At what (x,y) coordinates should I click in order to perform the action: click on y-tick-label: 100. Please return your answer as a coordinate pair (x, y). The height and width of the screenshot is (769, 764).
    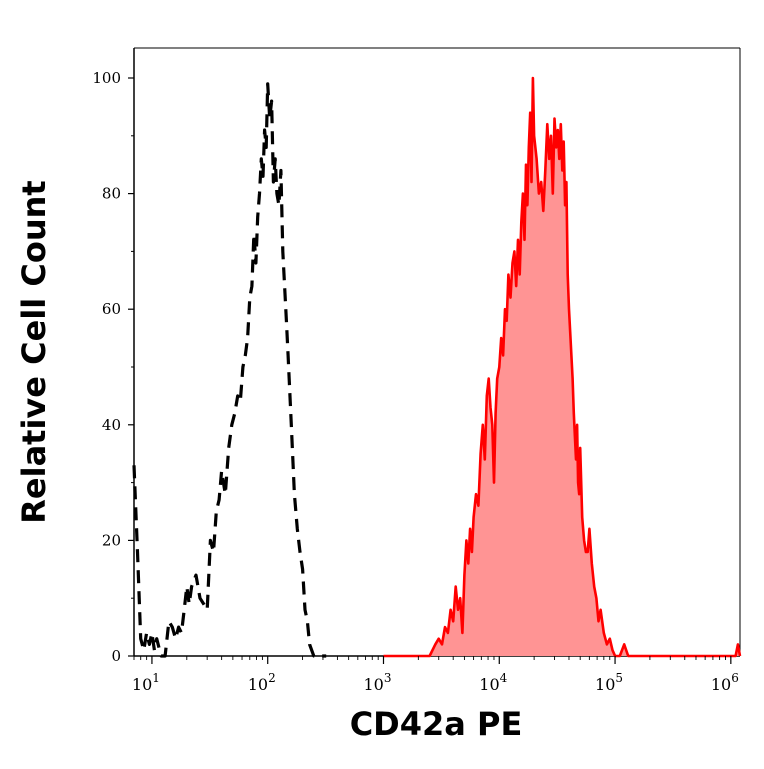
    Looking at the image, I should click on (106, 78).